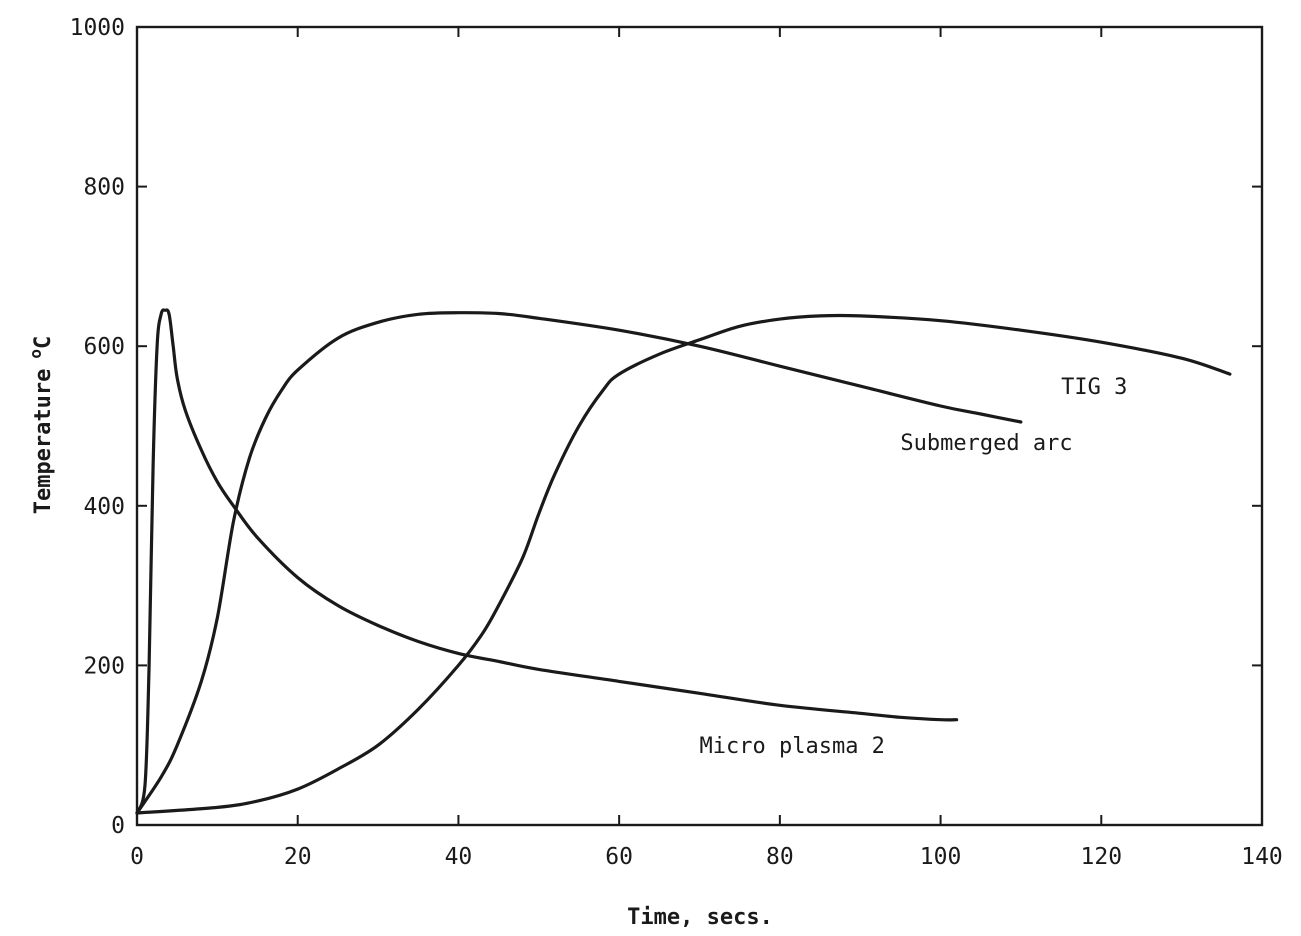 The width and height of the screenshot is (1301, 936). Describe the element at coordinates (43, 342) in the screenshot. I see `y-axis-unit: C` at that location.